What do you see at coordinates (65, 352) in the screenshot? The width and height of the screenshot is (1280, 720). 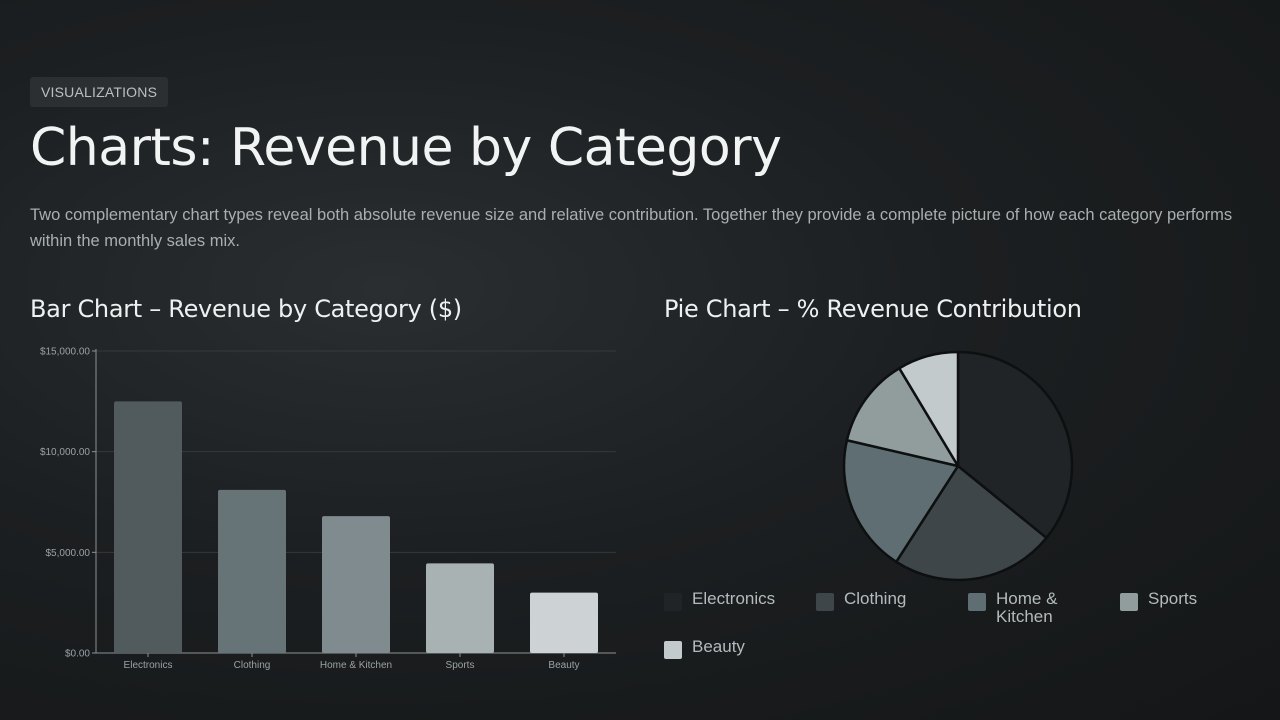 I see `y-tick-label: $15,000.00` at bounding box center [65, 352].